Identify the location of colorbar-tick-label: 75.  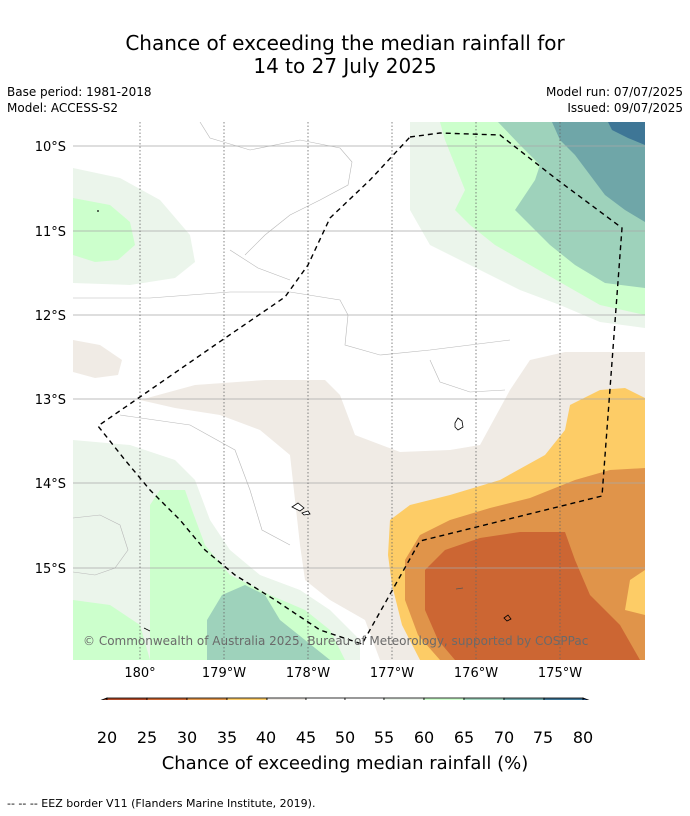
(543, 737).